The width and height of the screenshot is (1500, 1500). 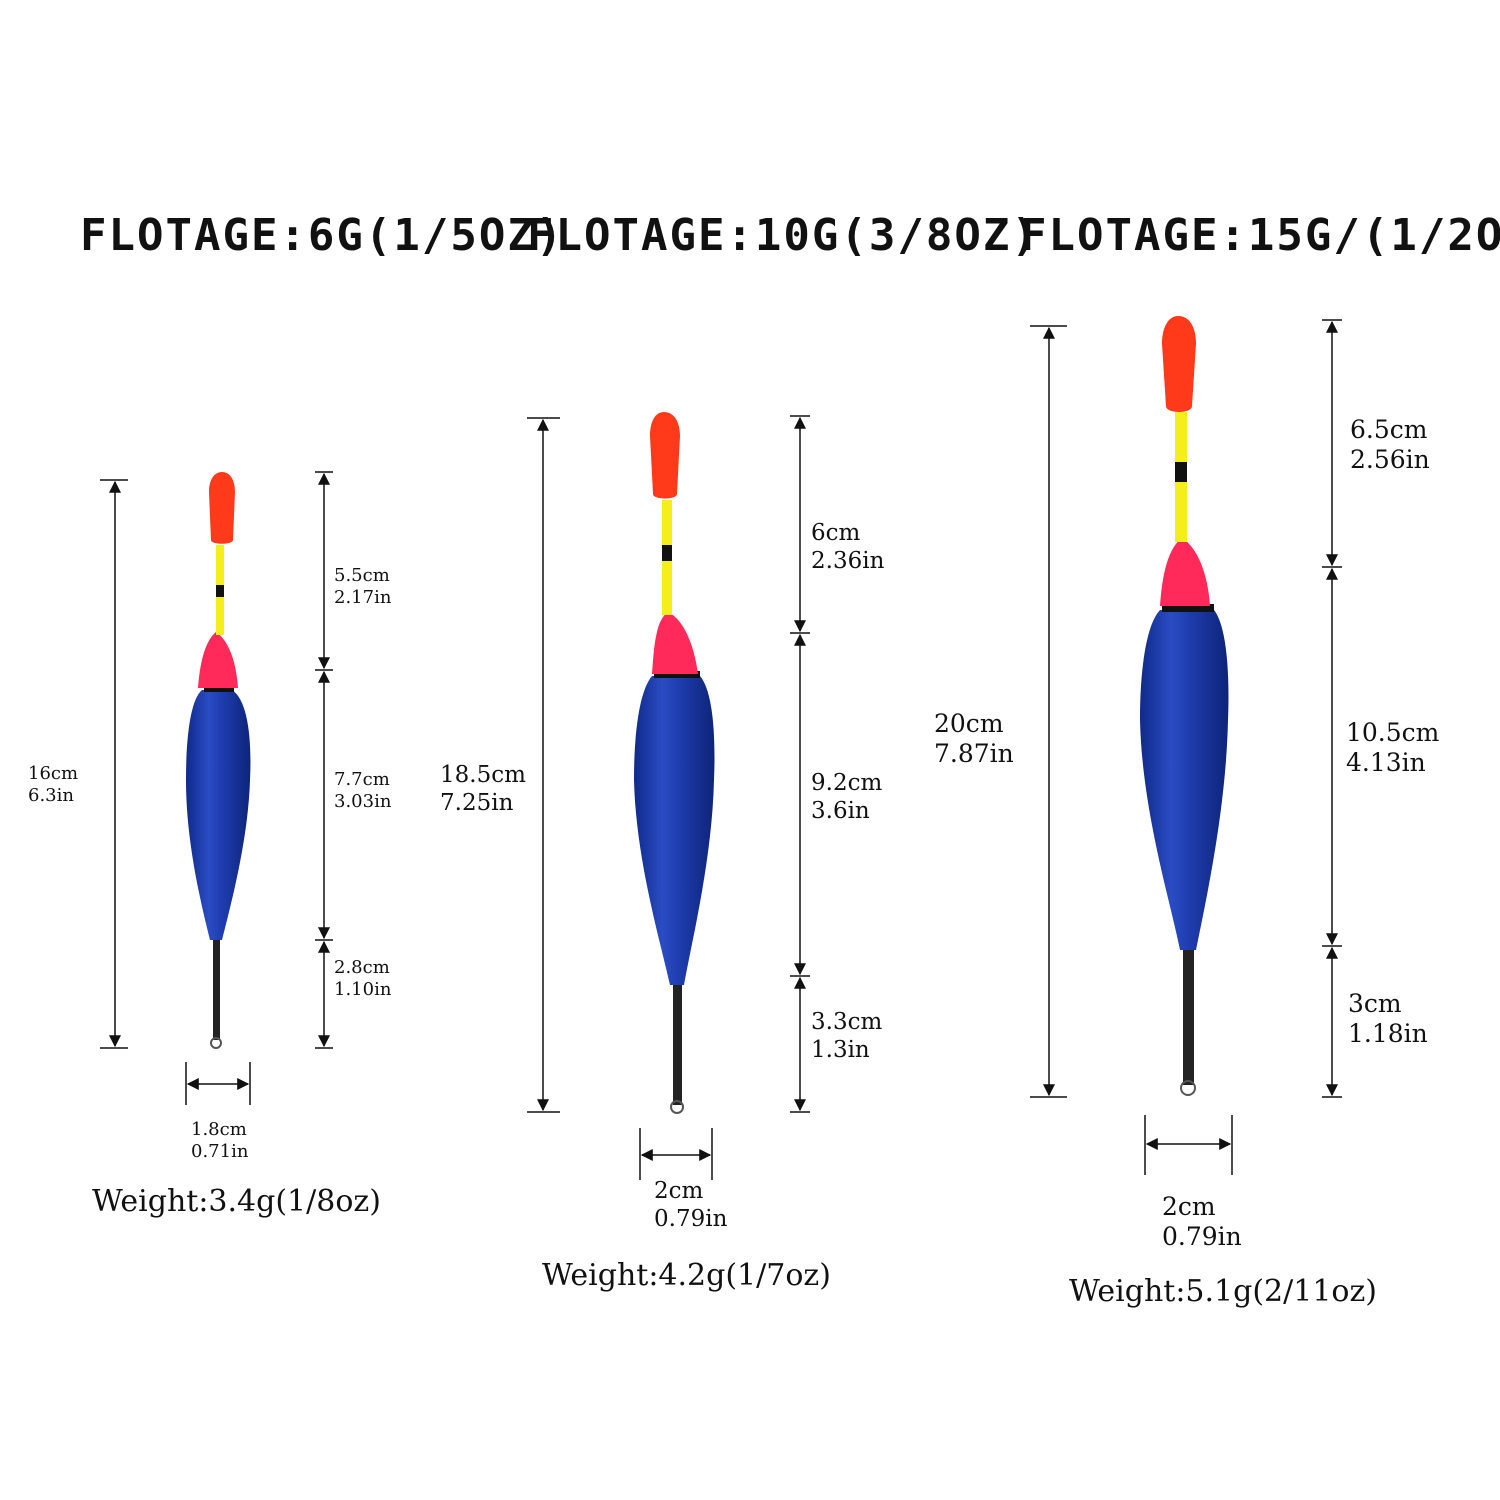 I want to click on float-2-tip, so click(x=665, y=455).